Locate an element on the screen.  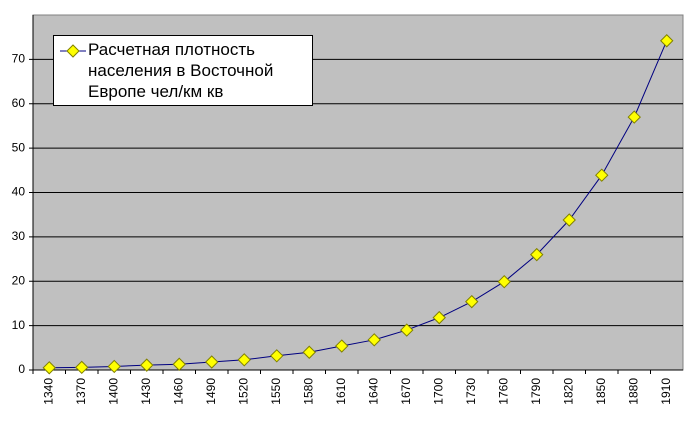
y-tick-label: 70 is located at coordinates (19, 59).